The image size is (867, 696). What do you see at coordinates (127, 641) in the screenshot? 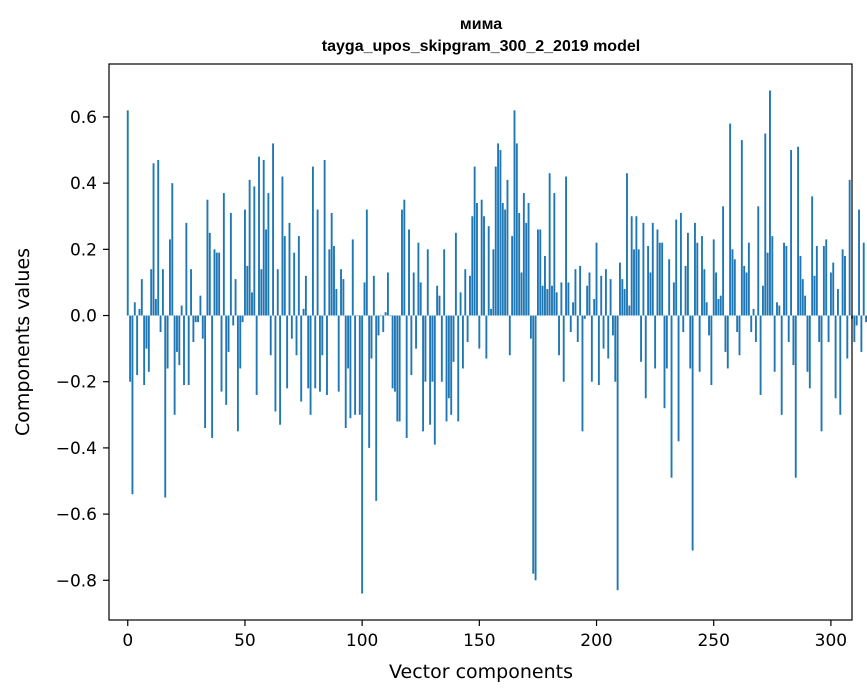
I see `x-tick-label: 0` at bounding box center [127, 641].